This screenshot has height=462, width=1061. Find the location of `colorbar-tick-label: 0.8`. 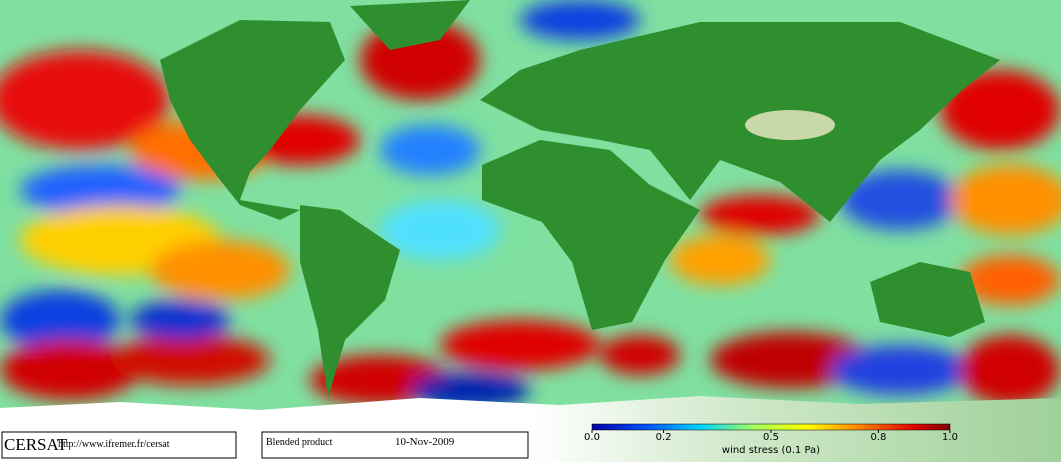

colorbar-tick-label: 0.8 is located at coordinates (878, 437).